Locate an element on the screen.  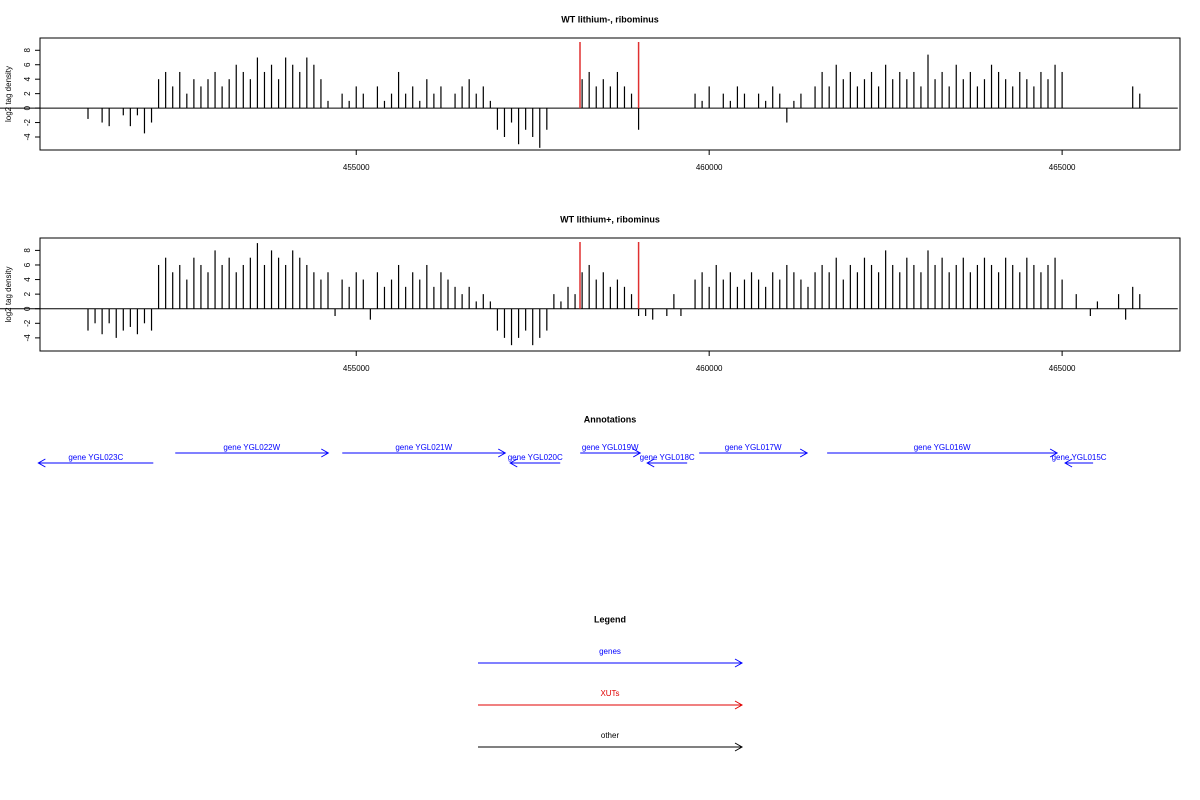
gene-label: gene YGL015C is located at coordinates (1079, 457).